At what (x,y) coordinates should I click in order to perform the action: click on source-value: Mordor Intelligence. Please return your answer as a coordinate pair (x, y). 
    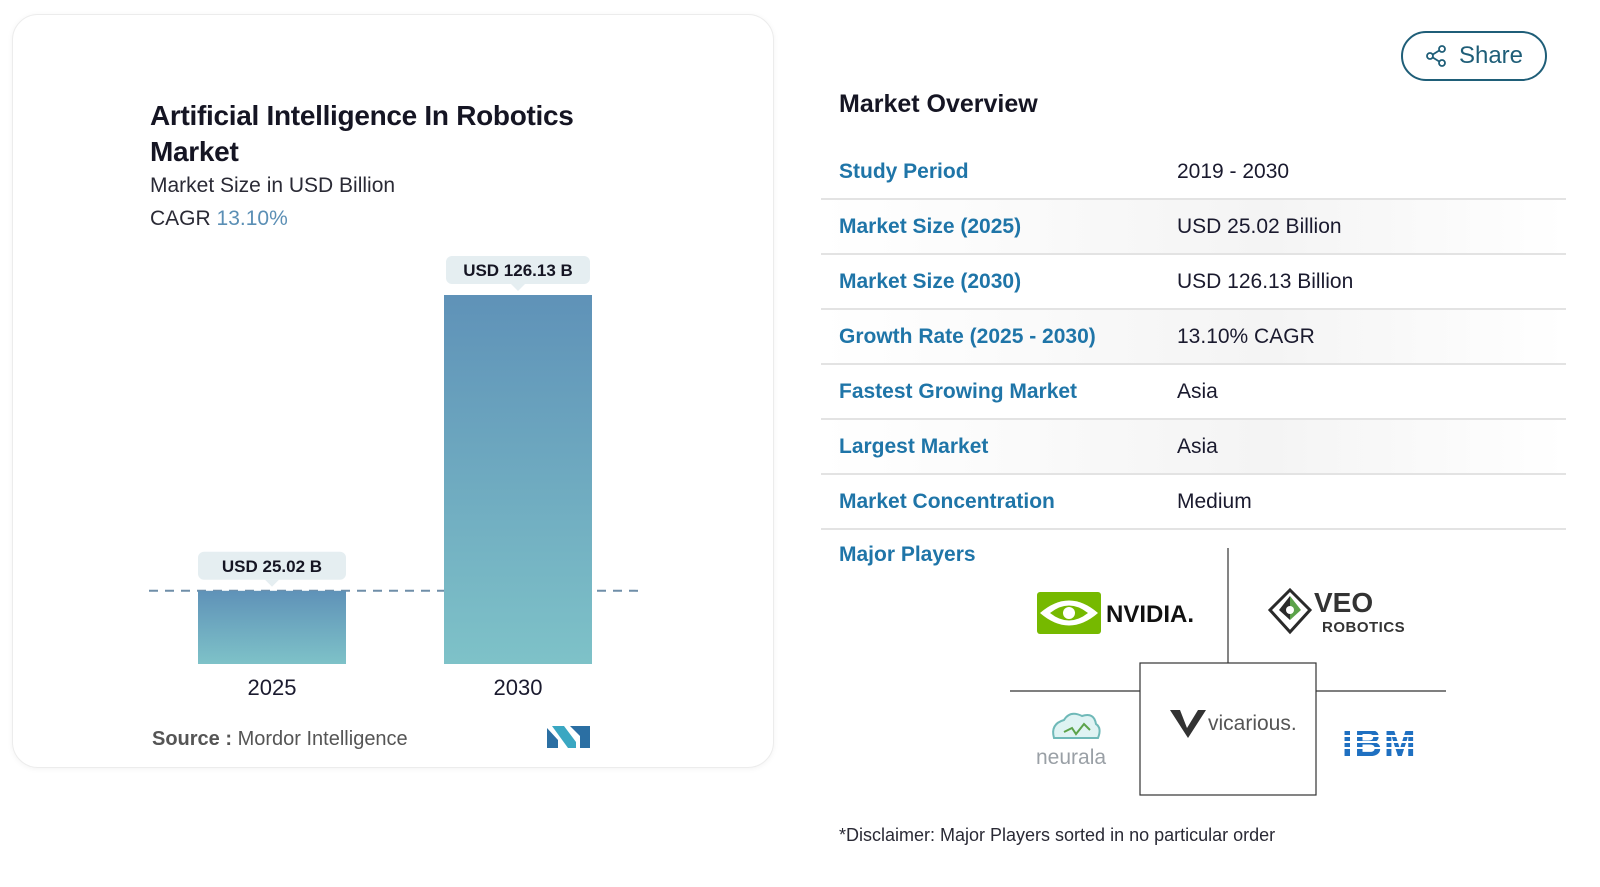
    Looking at the image, I should click on (322, 739).